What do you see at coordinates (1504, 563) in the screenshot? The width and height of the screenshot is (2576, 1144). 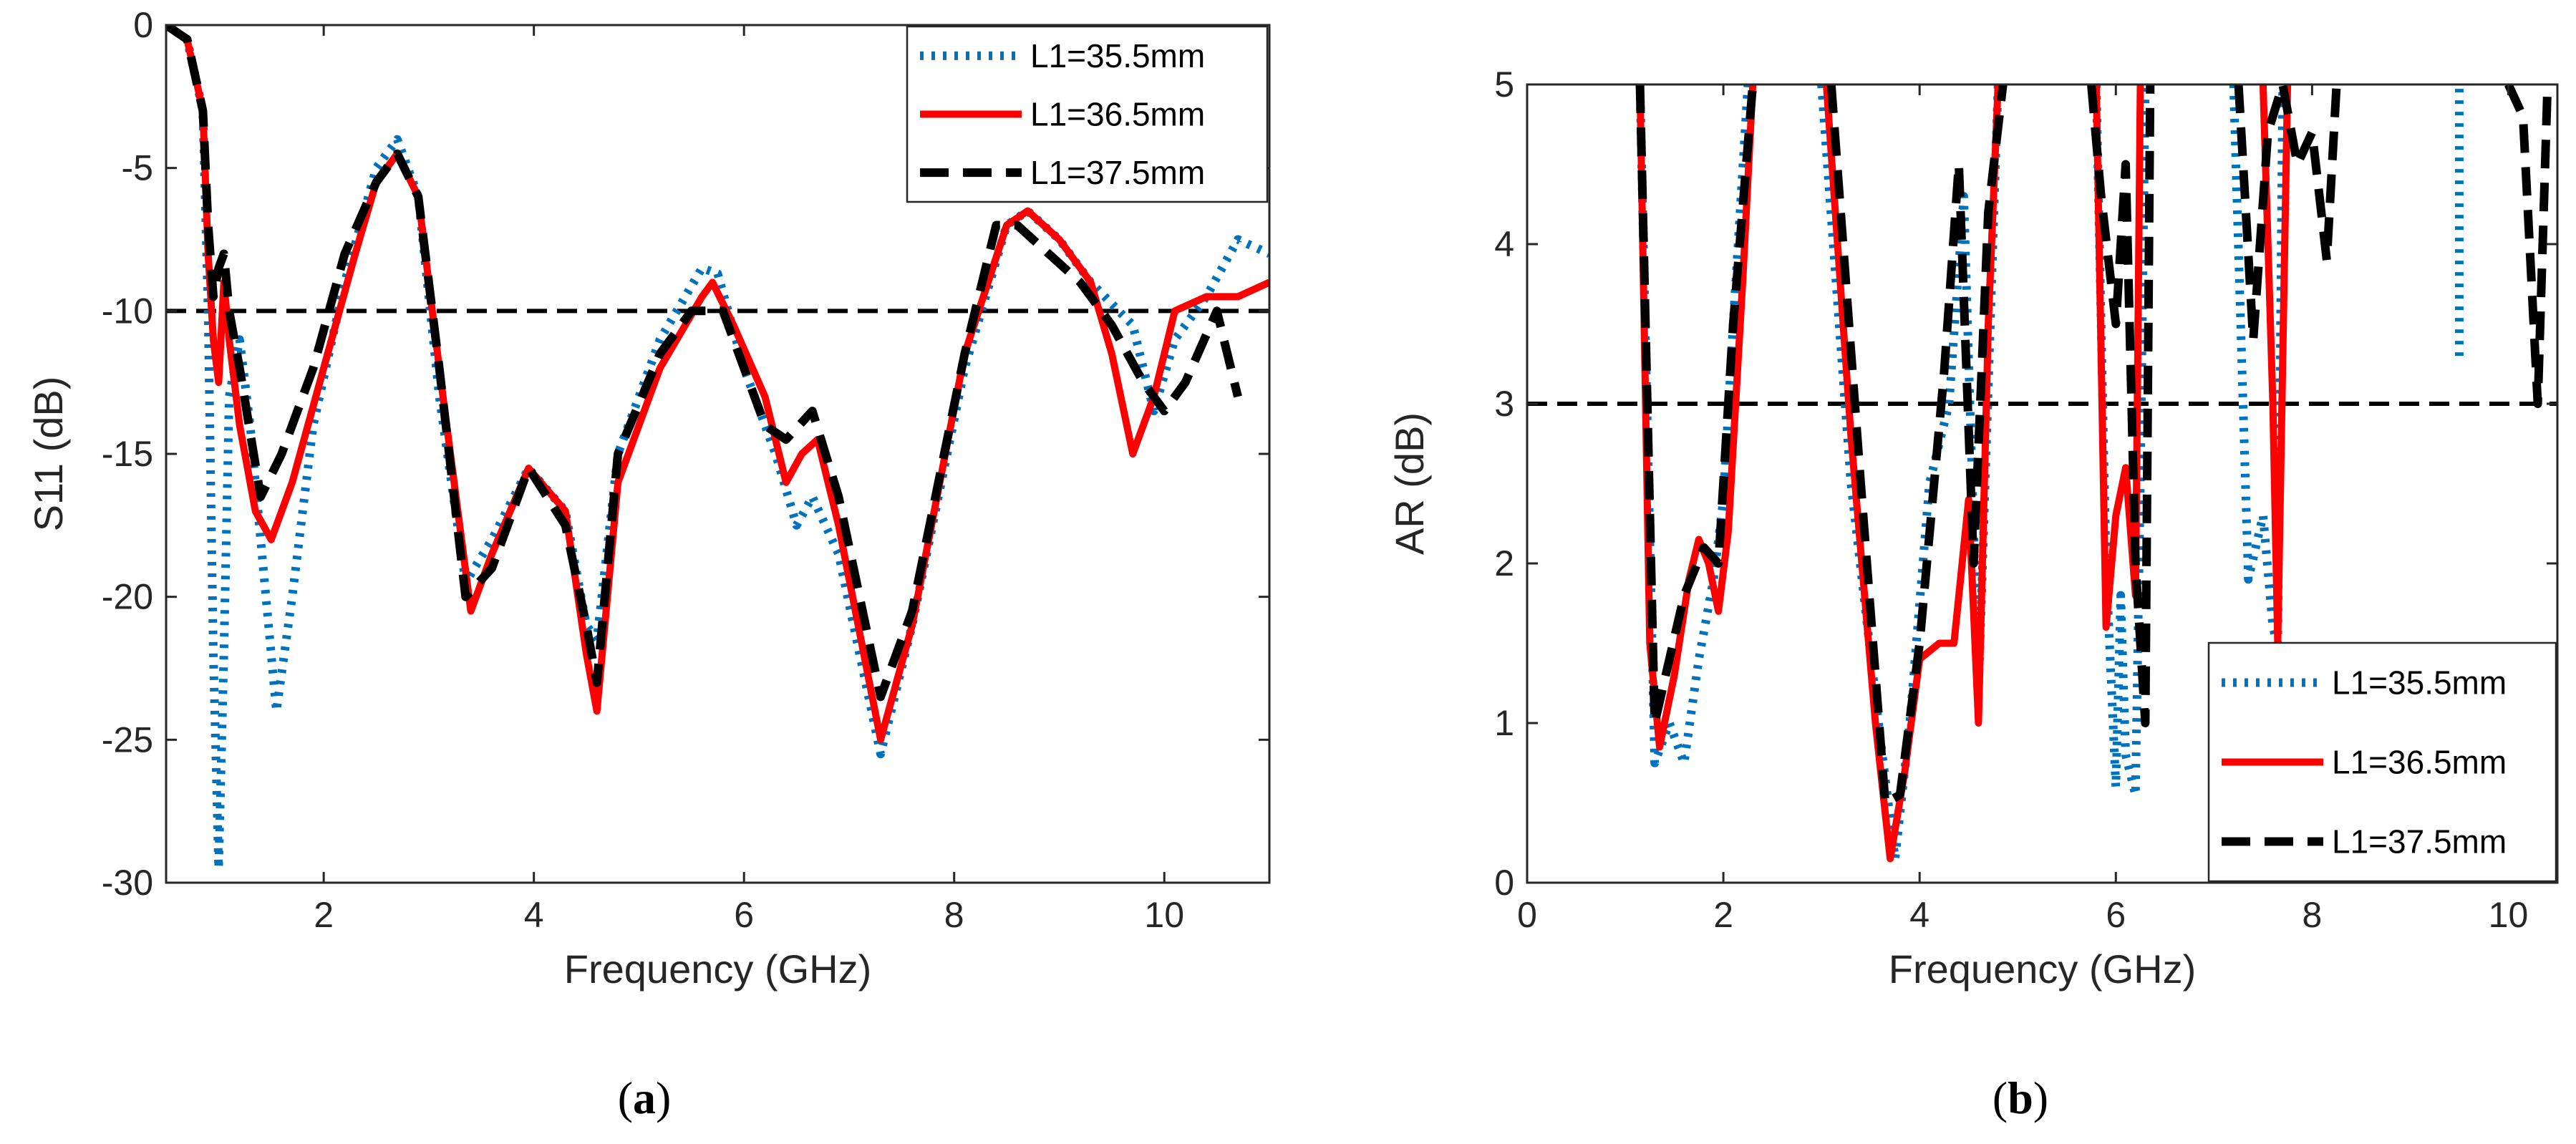 I see `y-tick-label: 2` at bounding box center [1504, 563].